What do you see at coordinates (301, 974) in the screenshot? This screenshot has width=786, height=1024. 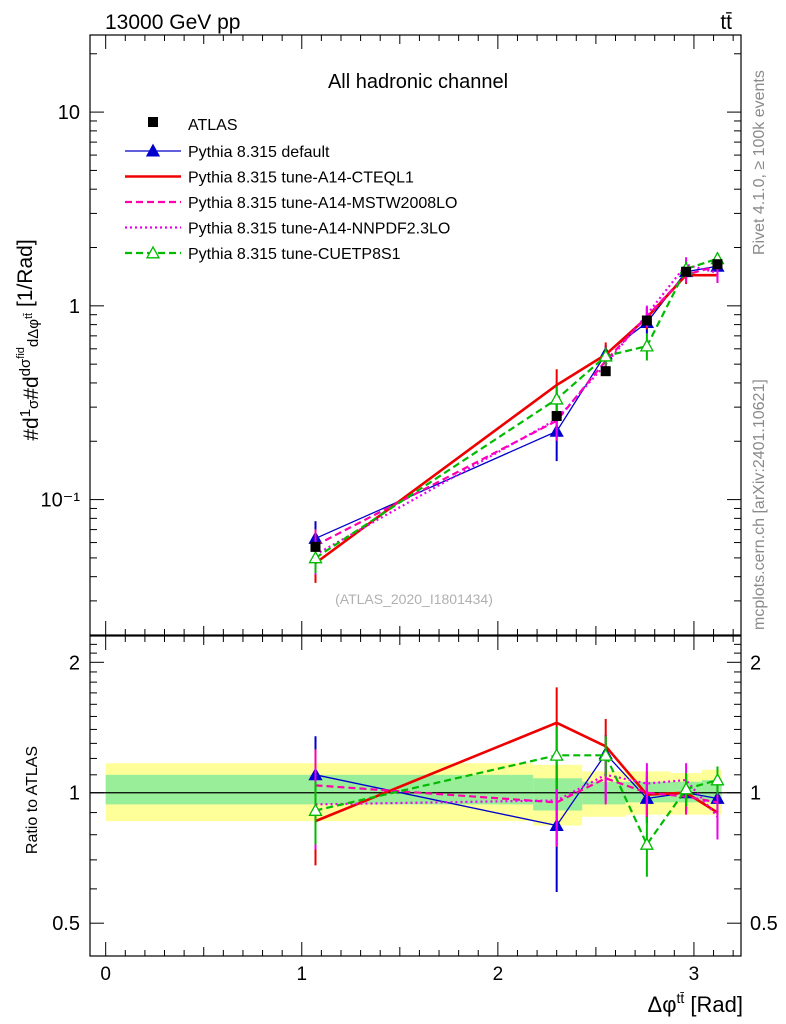 I see `x-tick-label: 1` at bounding box center [301, 974].